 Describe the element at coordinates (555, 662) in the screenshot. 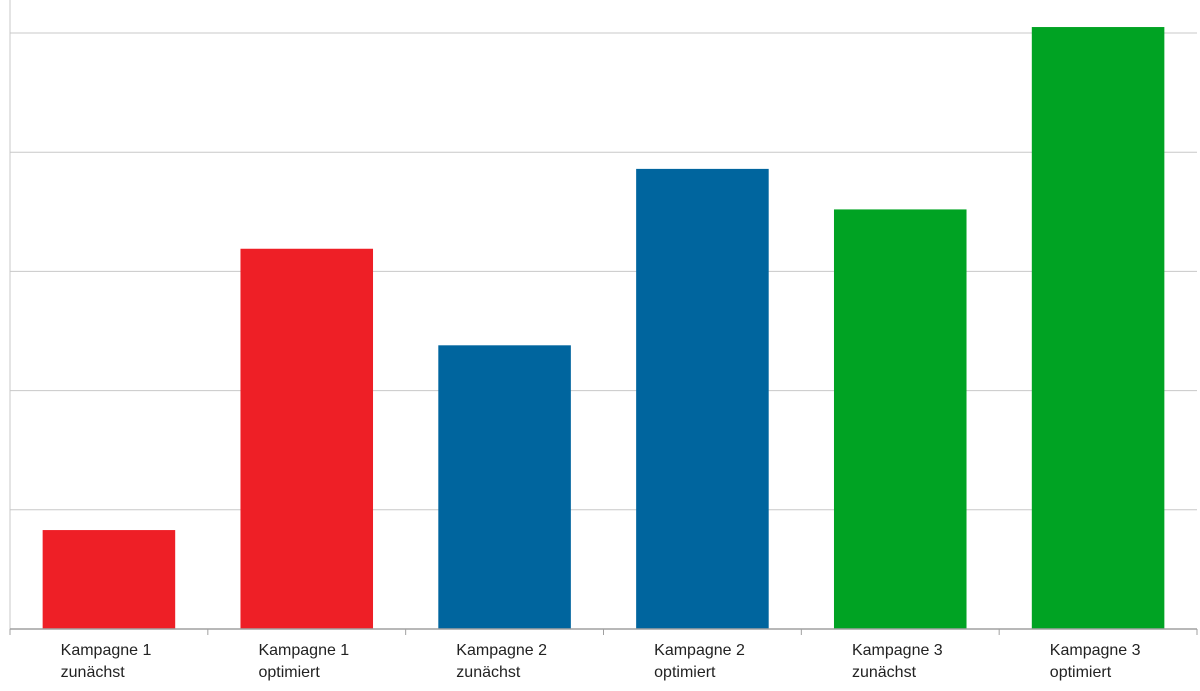

I see `x-tick-label-3: Kampagne 2 zunächst` at that location.